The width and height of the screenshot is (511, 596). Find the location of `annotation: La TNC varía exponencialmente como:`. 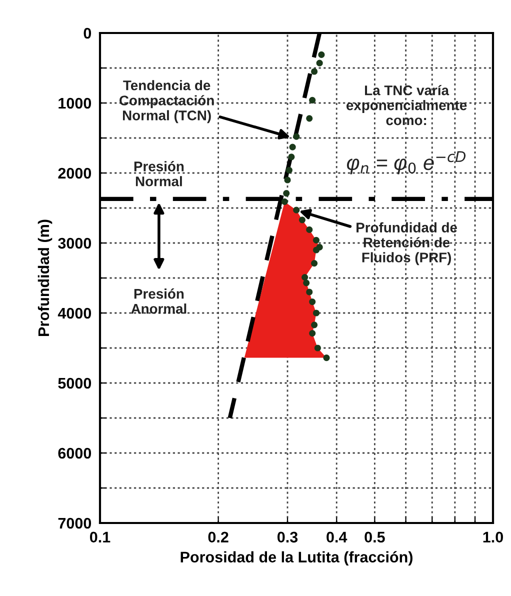

annotation: La TNC varía exponencialmente como: is located at coordinates (406, 105).